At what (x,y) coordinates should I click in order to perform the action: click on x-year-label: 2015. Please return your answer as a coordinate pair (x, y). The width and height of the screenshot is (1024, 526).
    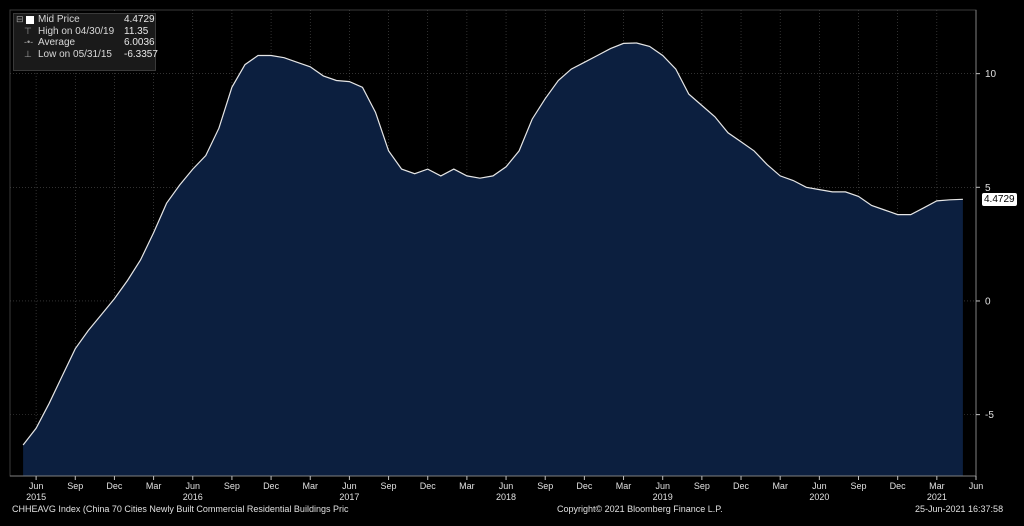
    Looking at the image, I should click on (36, 497).